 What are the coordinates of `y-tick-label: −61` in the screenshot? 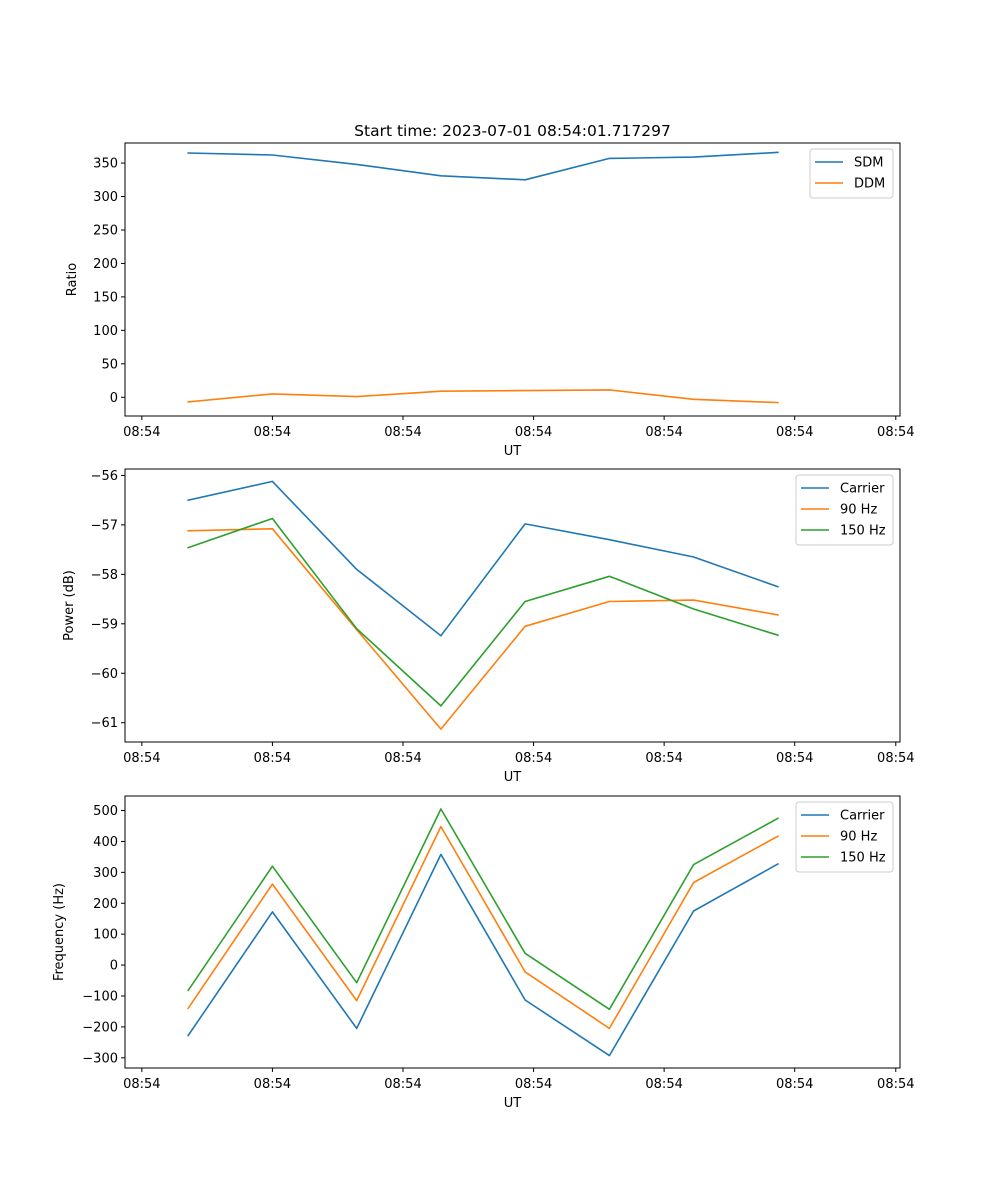 It's located at (104, 723).